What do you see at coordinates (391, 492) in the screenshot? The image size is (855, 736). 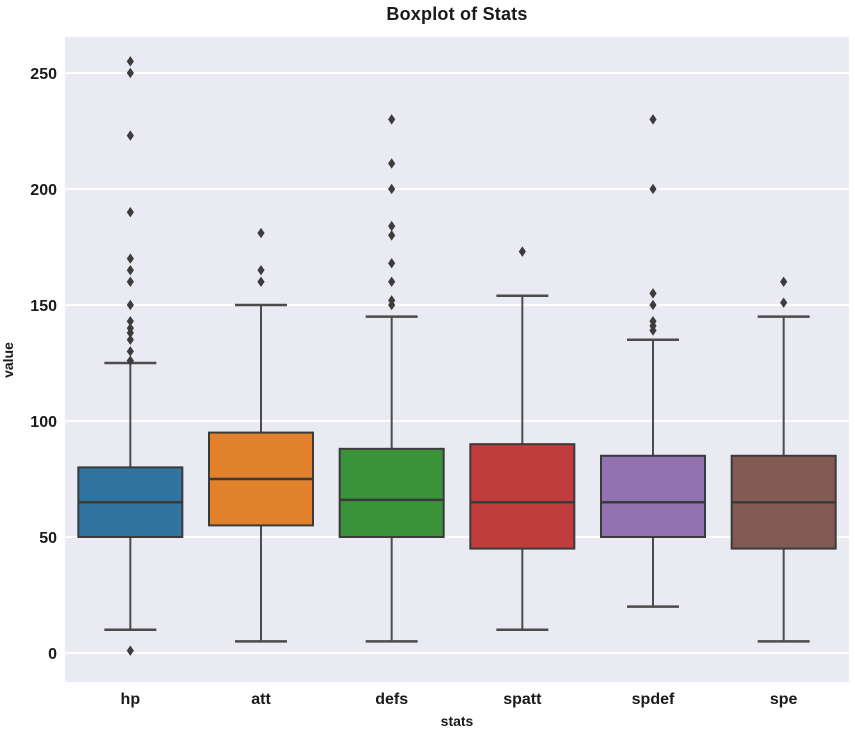 I see `box-defs` at bounding box center [391, 492].